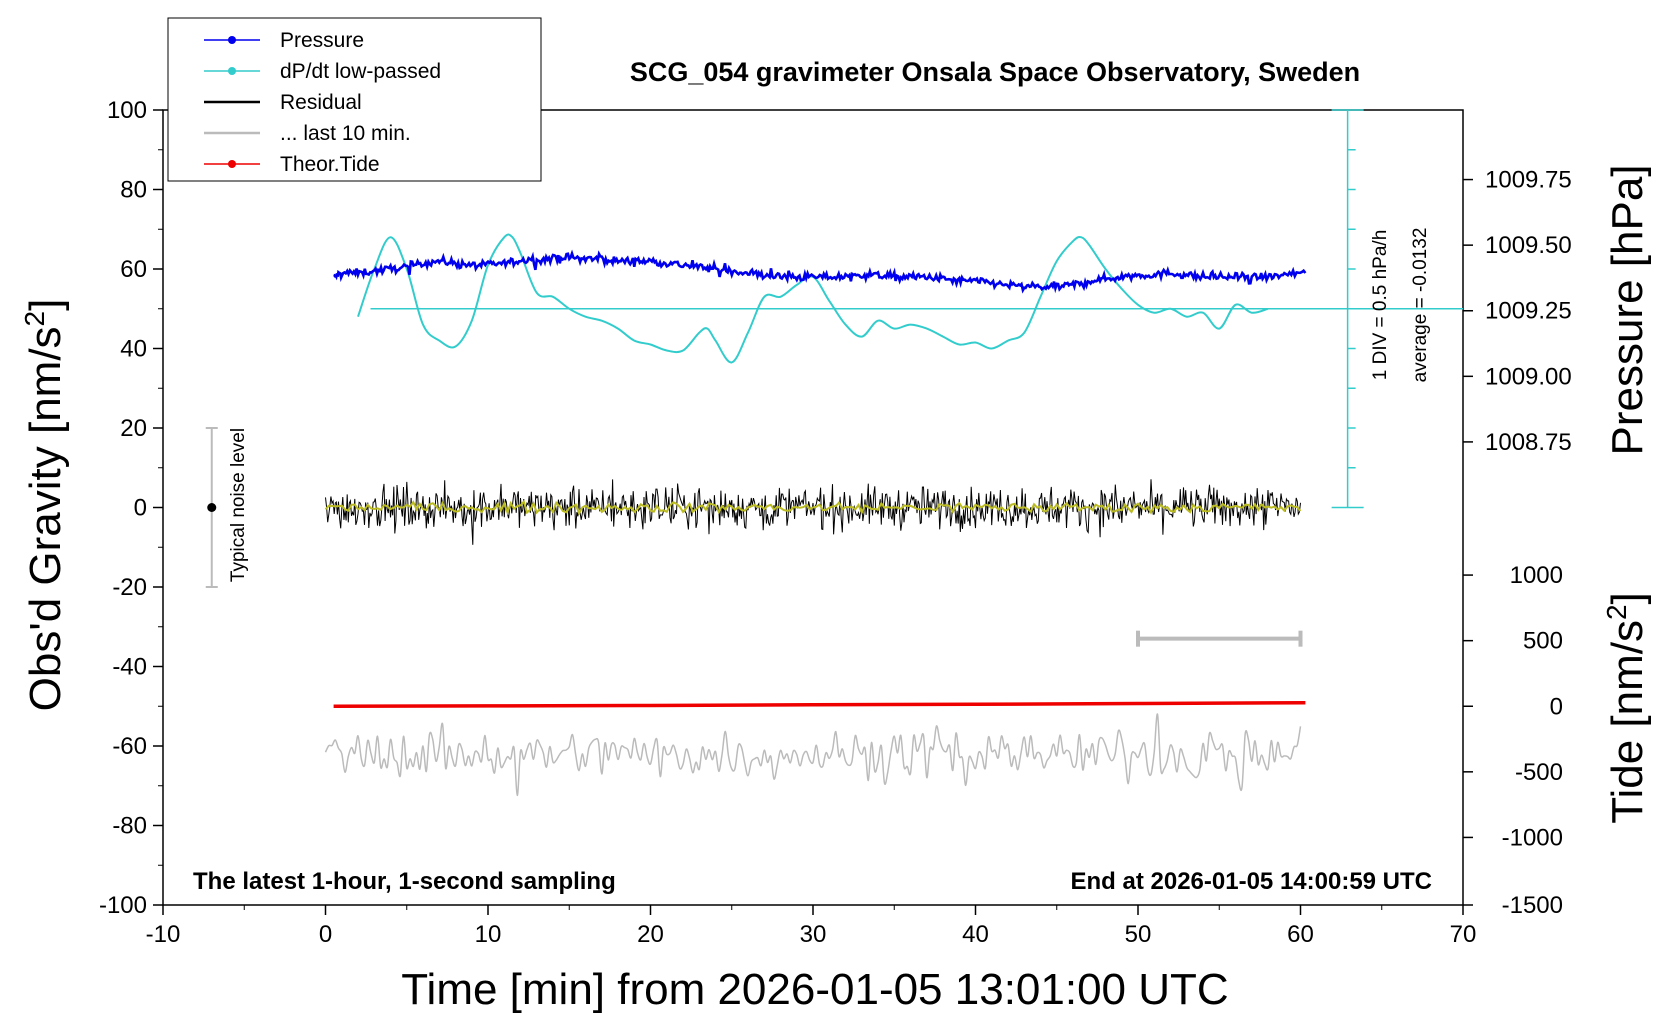 Image resolution: width=1660 pixels, height=1020 pixels. I want to click on tide-tick-label: -1000, so click(1532, 837).